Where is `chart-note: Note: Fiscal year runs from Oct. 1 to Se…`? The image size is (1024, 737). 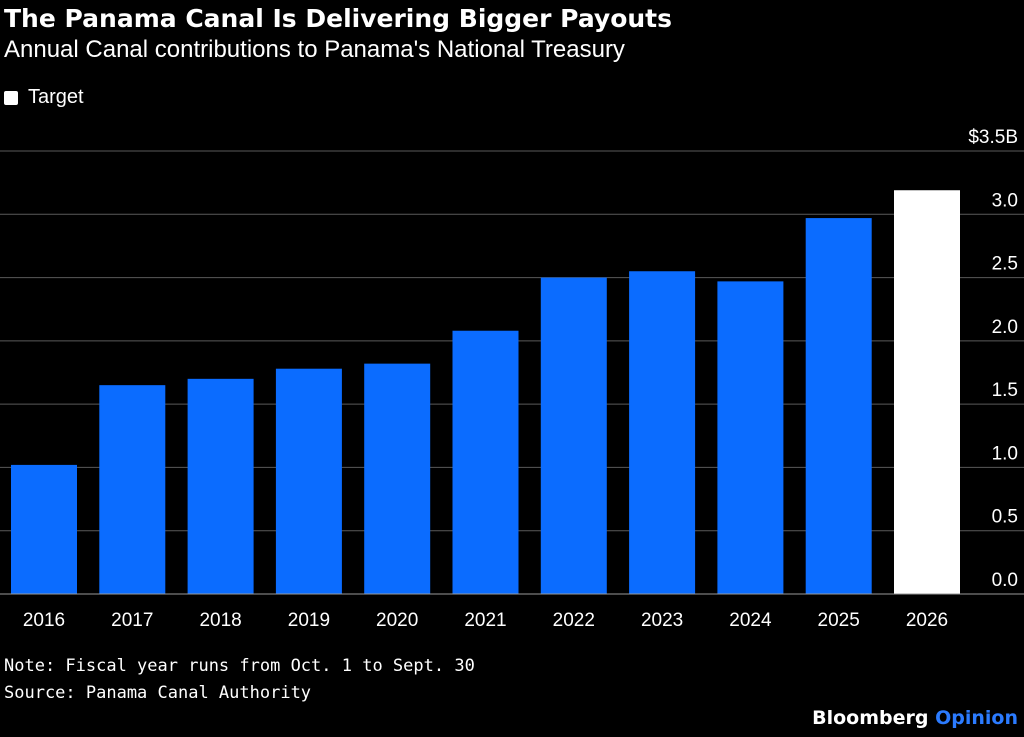 chart-note: Note: Fiscal year runs from Oct. 1 to Se… is located at coordinates (239, 666).